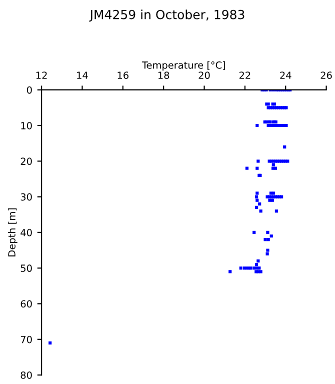 The height and width of the screenshot is (384, 335). What do you see at coordinates (326, 75) in the screenshot?
I see `x-tick-label: 26` at bounding box center [326, 75].